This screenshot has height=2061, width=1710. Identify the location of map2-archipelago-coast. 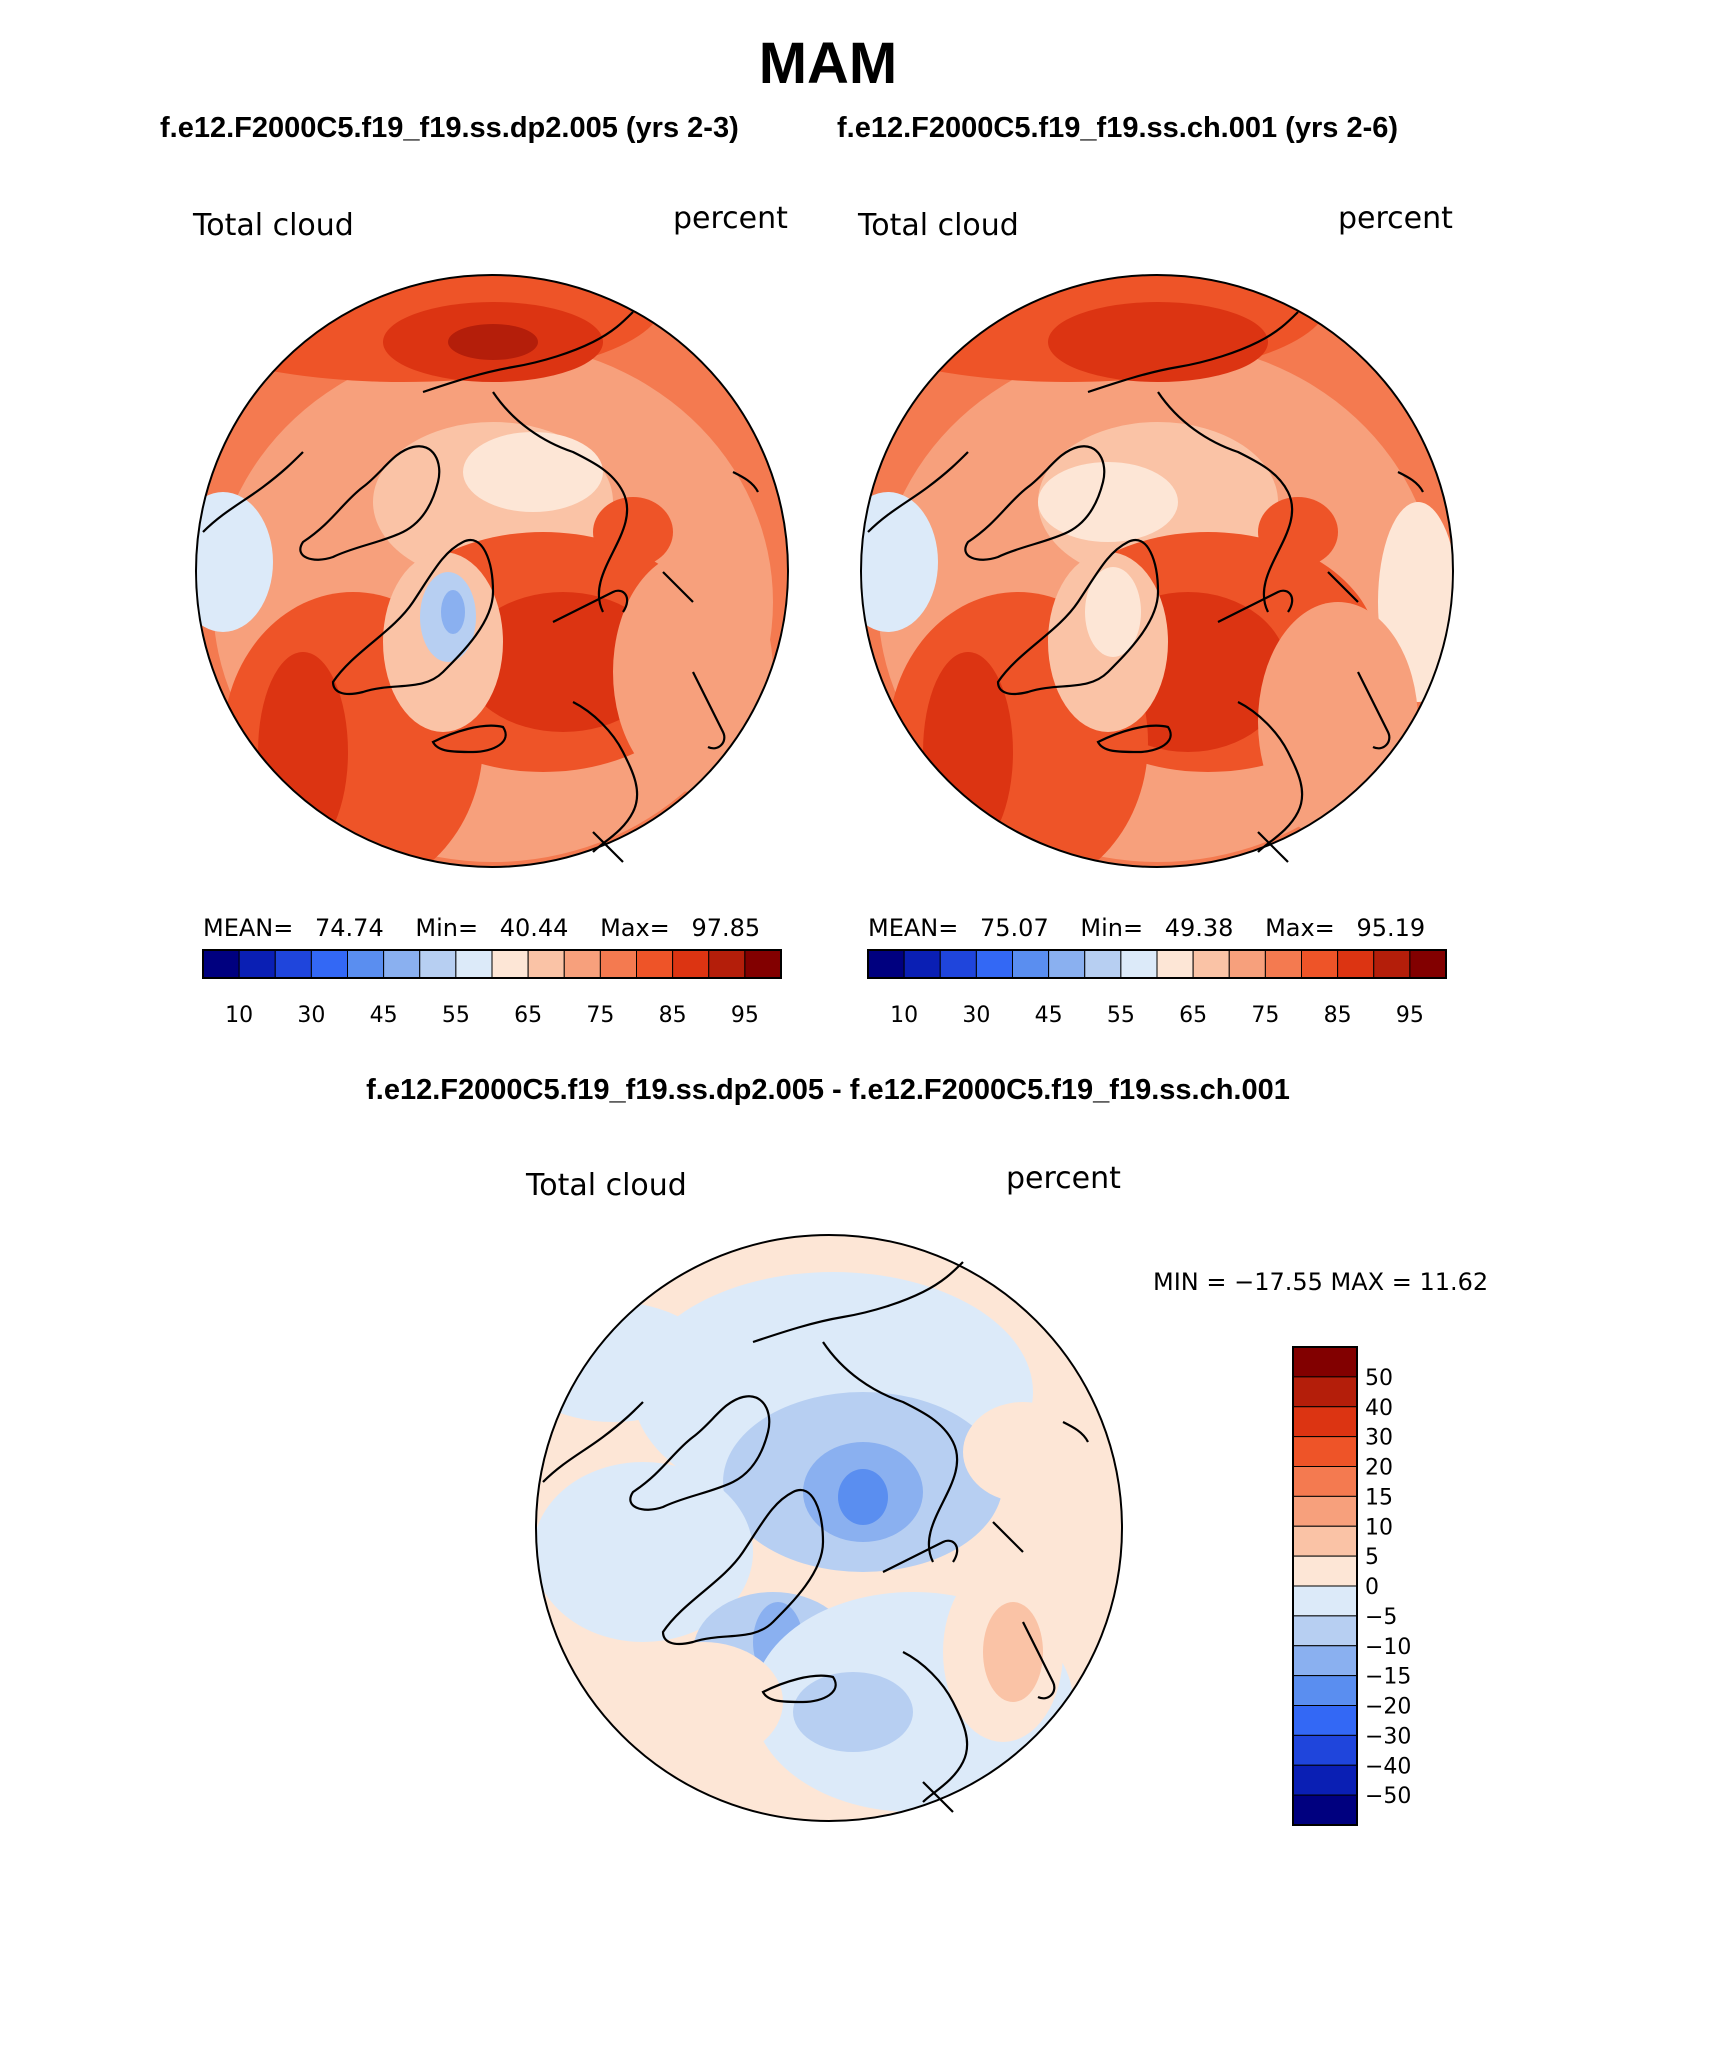
(1035, 503).